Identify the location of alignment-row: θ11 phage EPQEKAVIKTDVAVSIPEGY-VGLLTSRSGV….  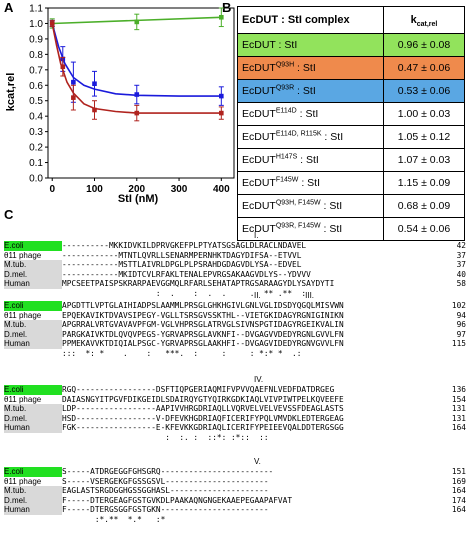
(235, 316).